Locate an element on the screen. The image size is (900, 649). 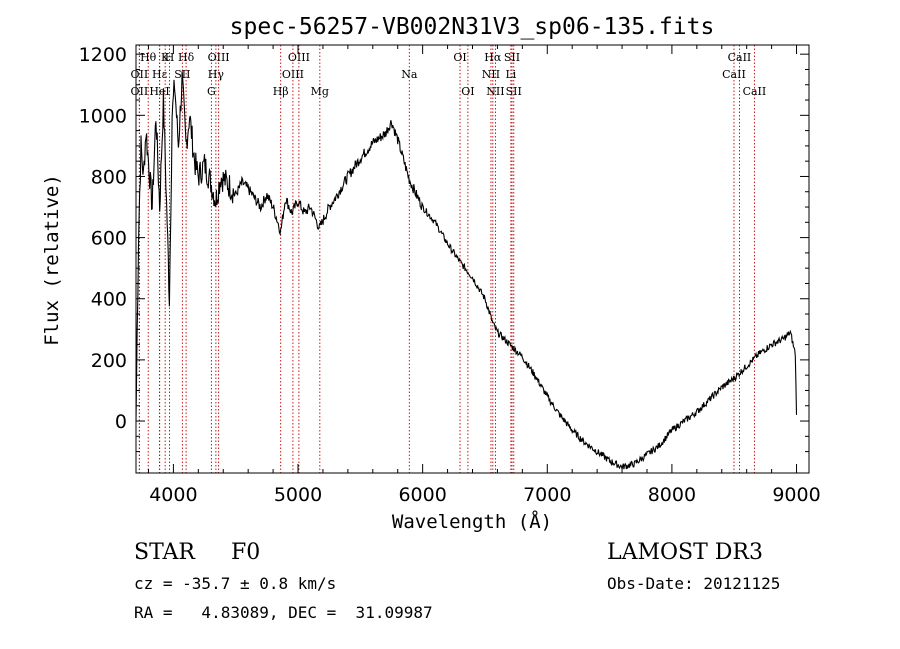
line-label-26: CaII is located at coordinates (734, 74).